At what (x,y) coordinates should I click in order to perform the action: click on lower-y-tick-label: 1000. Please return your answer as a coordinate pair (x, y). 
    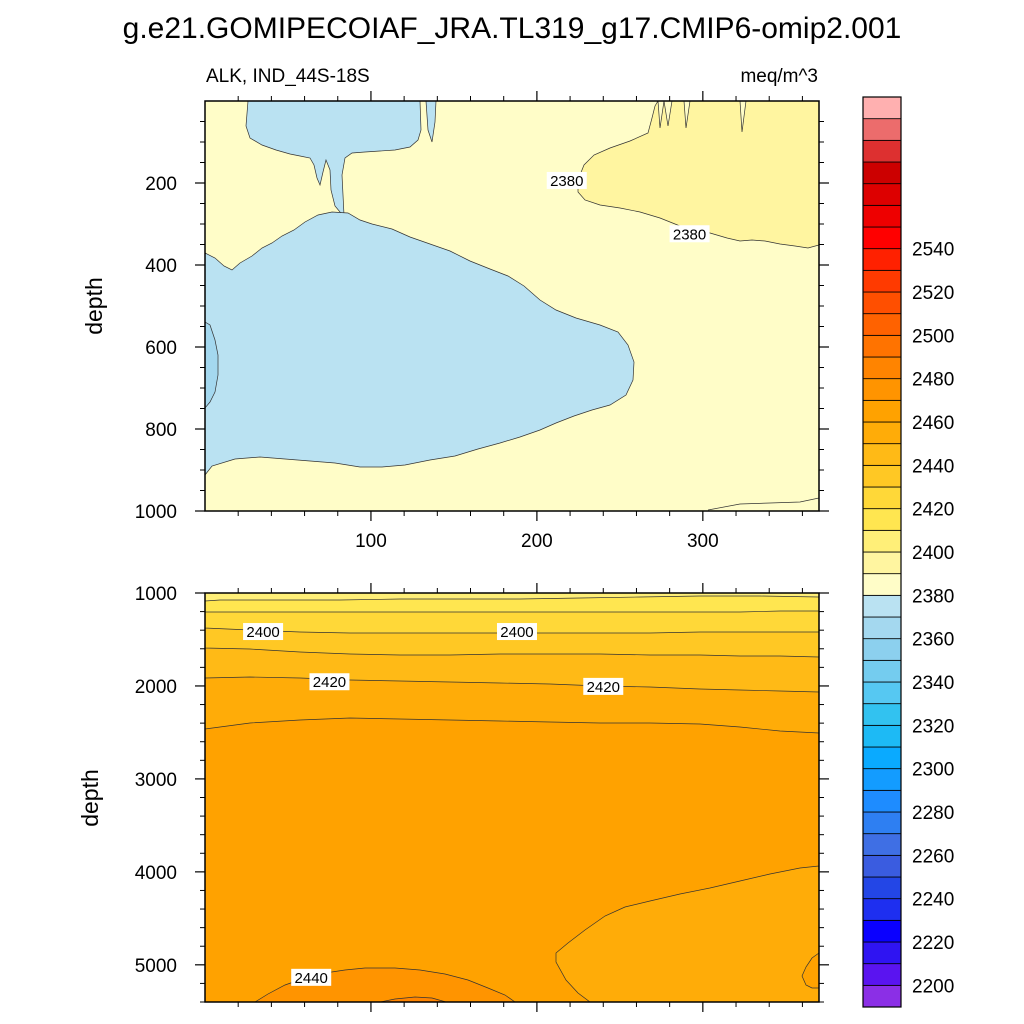
    Looking at the image, I should click on (156, 594).